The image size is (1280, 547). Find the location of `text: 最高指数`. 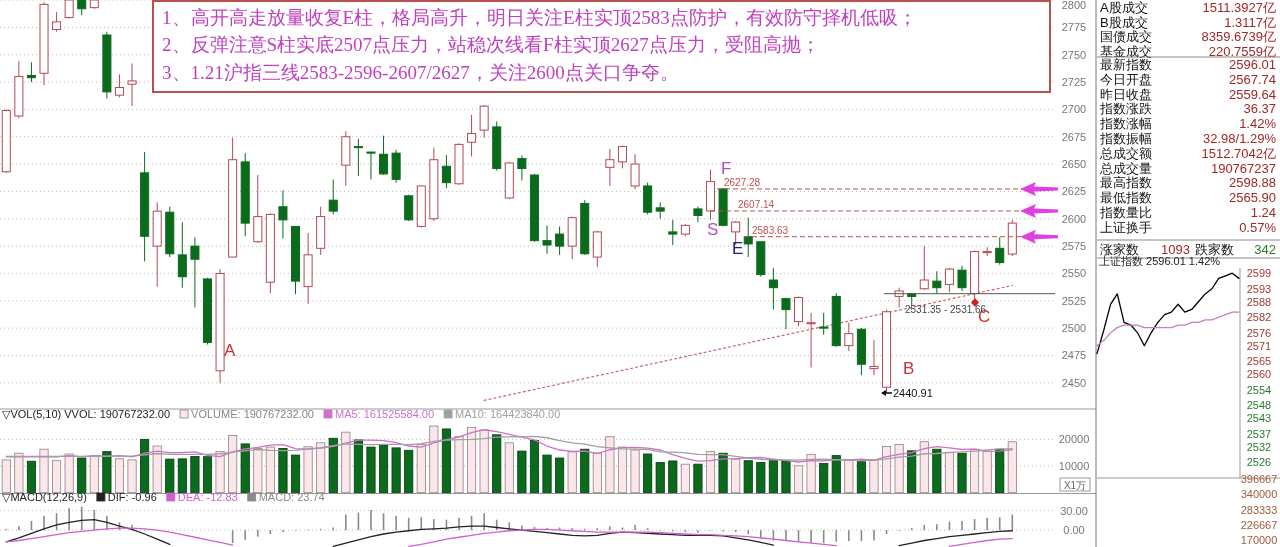

text: 最高指数 is located at coordinates (1126, 183).